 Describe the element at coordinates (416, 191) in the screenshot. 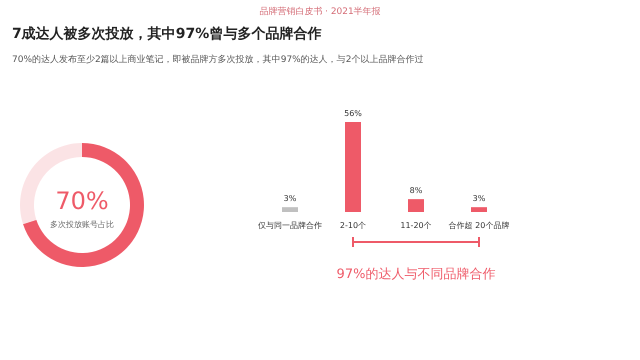

I see `data-label: 8%` at that location.